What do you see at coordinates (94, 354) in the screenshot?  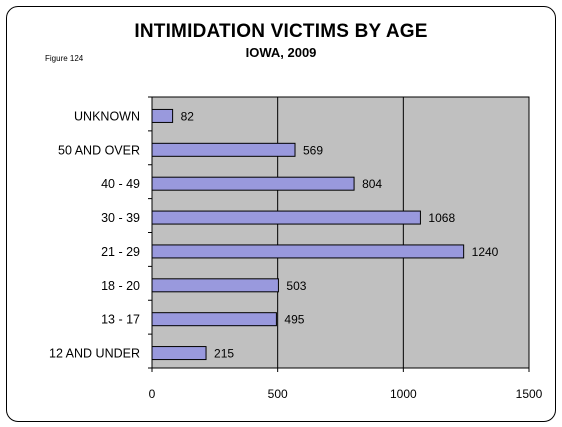 I see `category-label: 12 AND UNDER` at bounding box center [94, 354].